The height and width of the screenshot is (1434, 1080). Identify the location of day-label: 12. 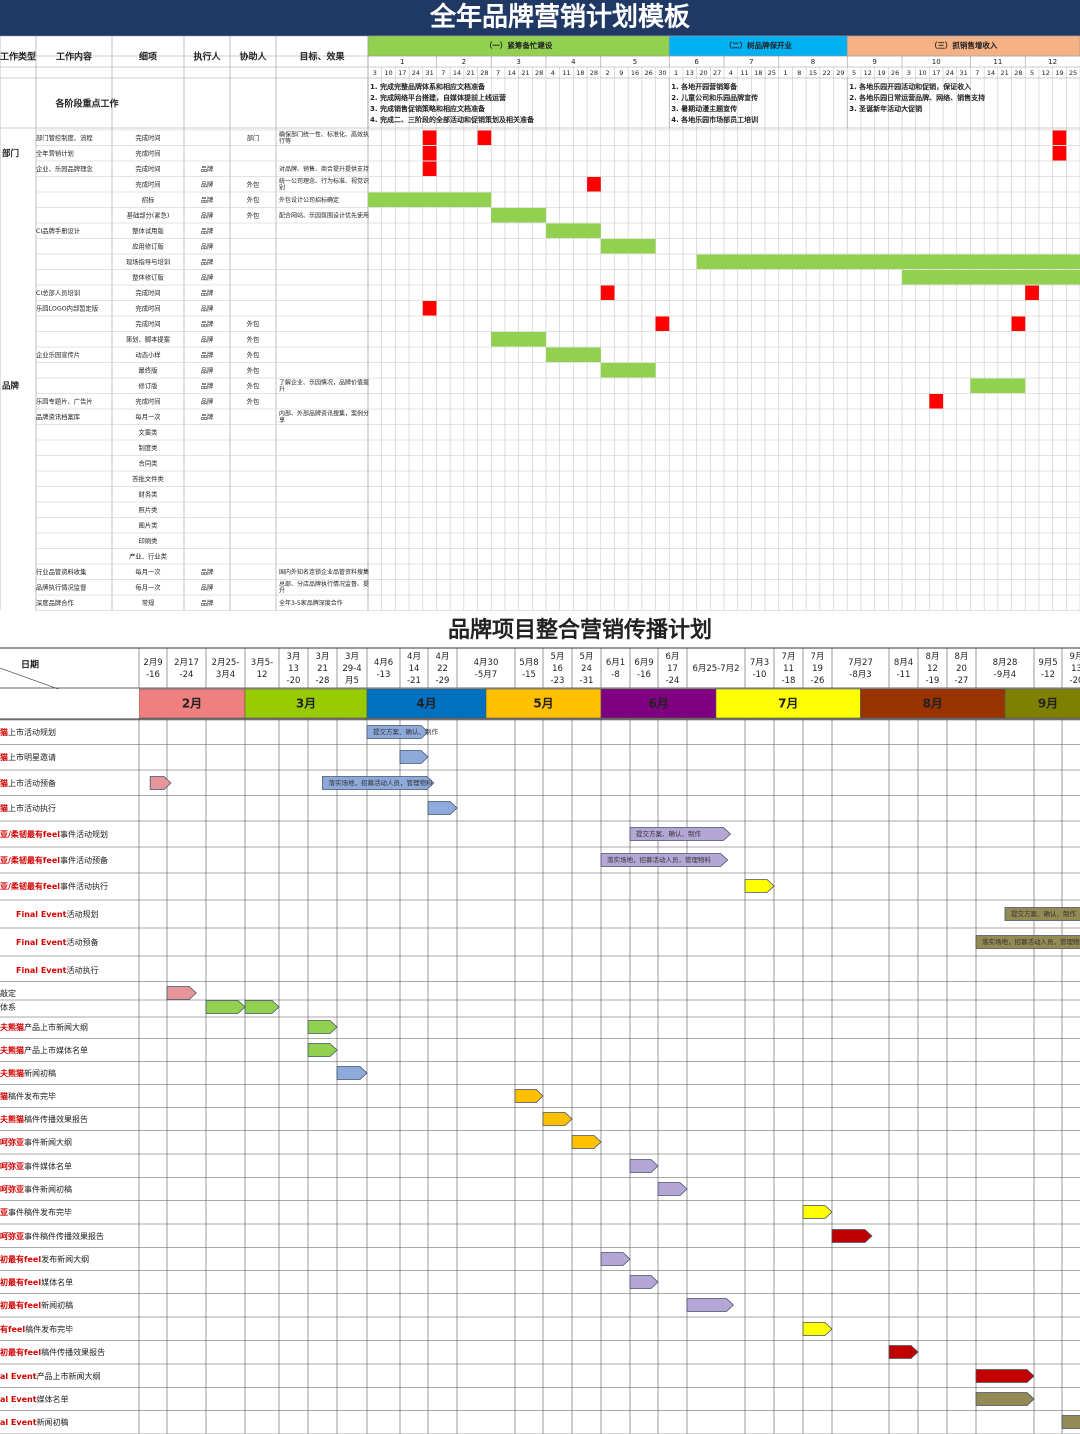
(868, 73).